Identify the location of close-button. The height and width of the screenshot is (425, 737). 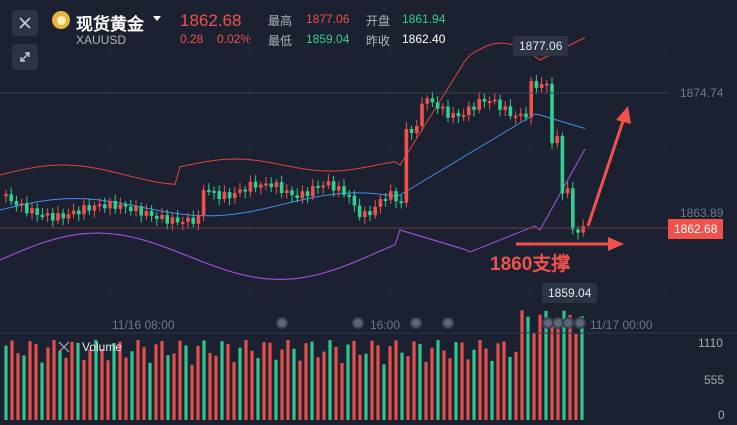
(25, 23).